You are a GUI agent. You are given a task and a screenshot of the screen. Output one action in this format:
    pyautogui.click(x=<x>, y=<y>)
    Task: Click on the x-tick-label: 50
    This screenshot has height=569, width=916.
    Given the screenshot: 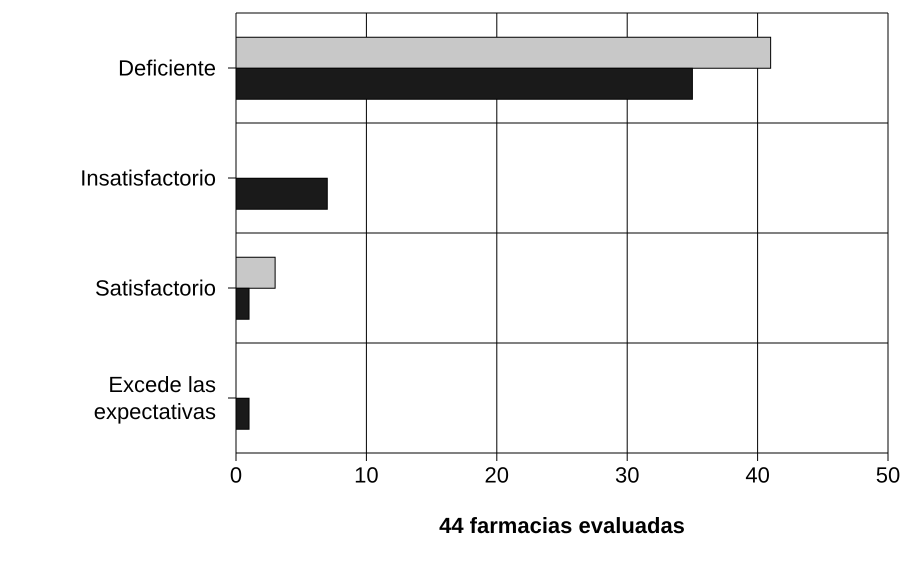 What is the action you would take?
    pyautogui.click(x=888, y=475)
    